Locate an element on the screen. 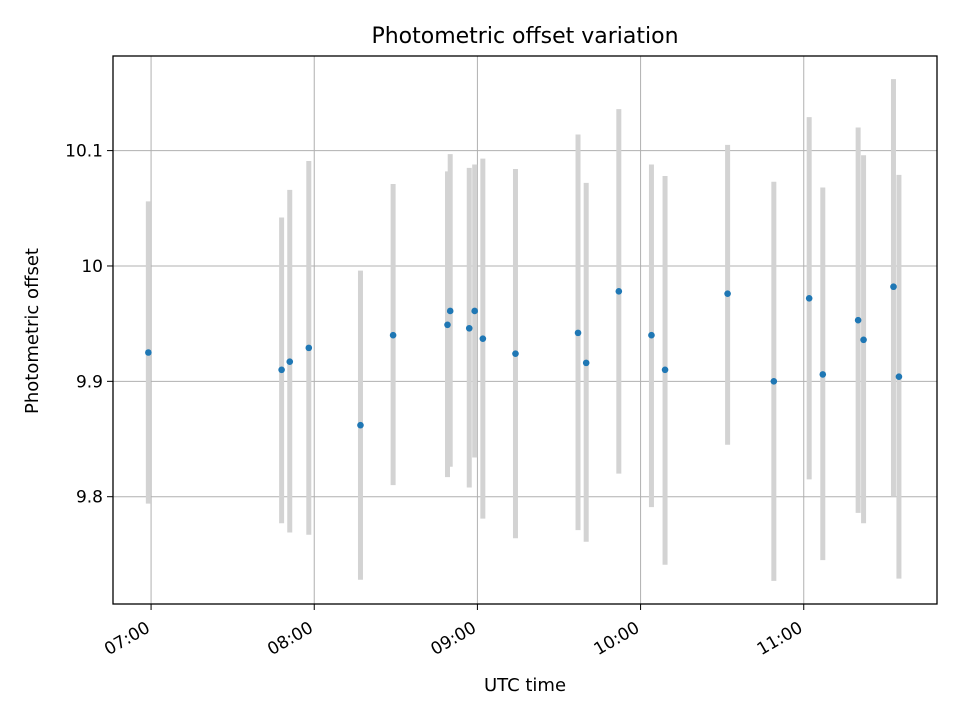 The width and height of the screenshot is (960, 720). x-axis-label: UTC time is located at coordinates (525, 685).